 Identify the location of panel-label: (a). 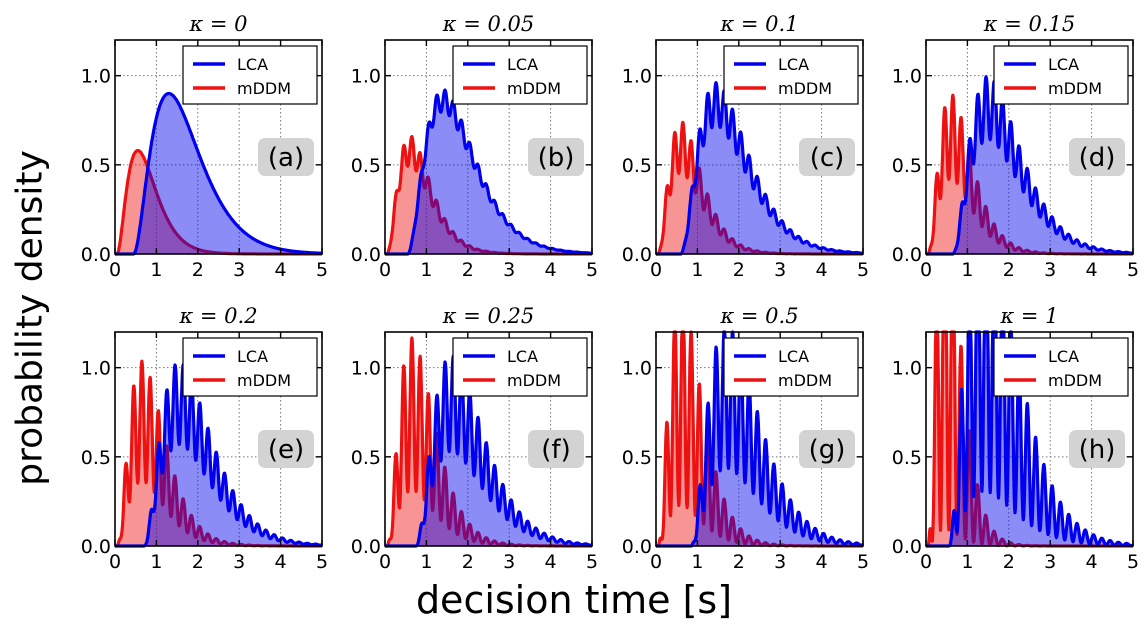
(286, 158).